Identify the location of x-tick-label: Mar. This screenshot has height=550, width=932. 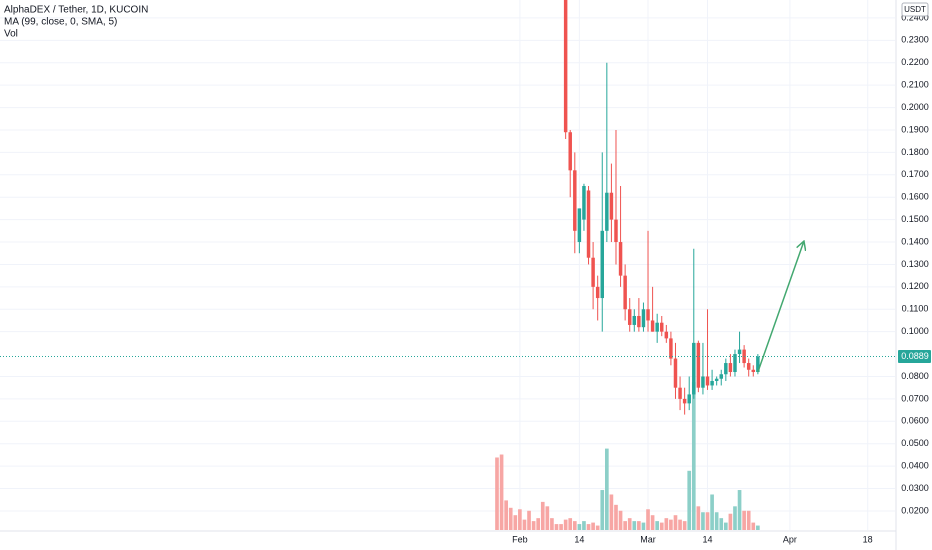
(648, 539).